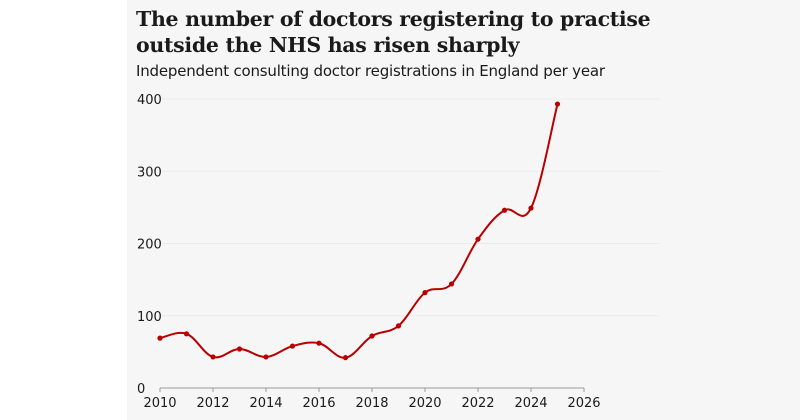 Image resolution: width=800 pixels, height=420 pixels. What do you see at coordinates (318, 403) in the screenshot?
I see `x-tick-label: 2016` at bounding box center [318, 403].